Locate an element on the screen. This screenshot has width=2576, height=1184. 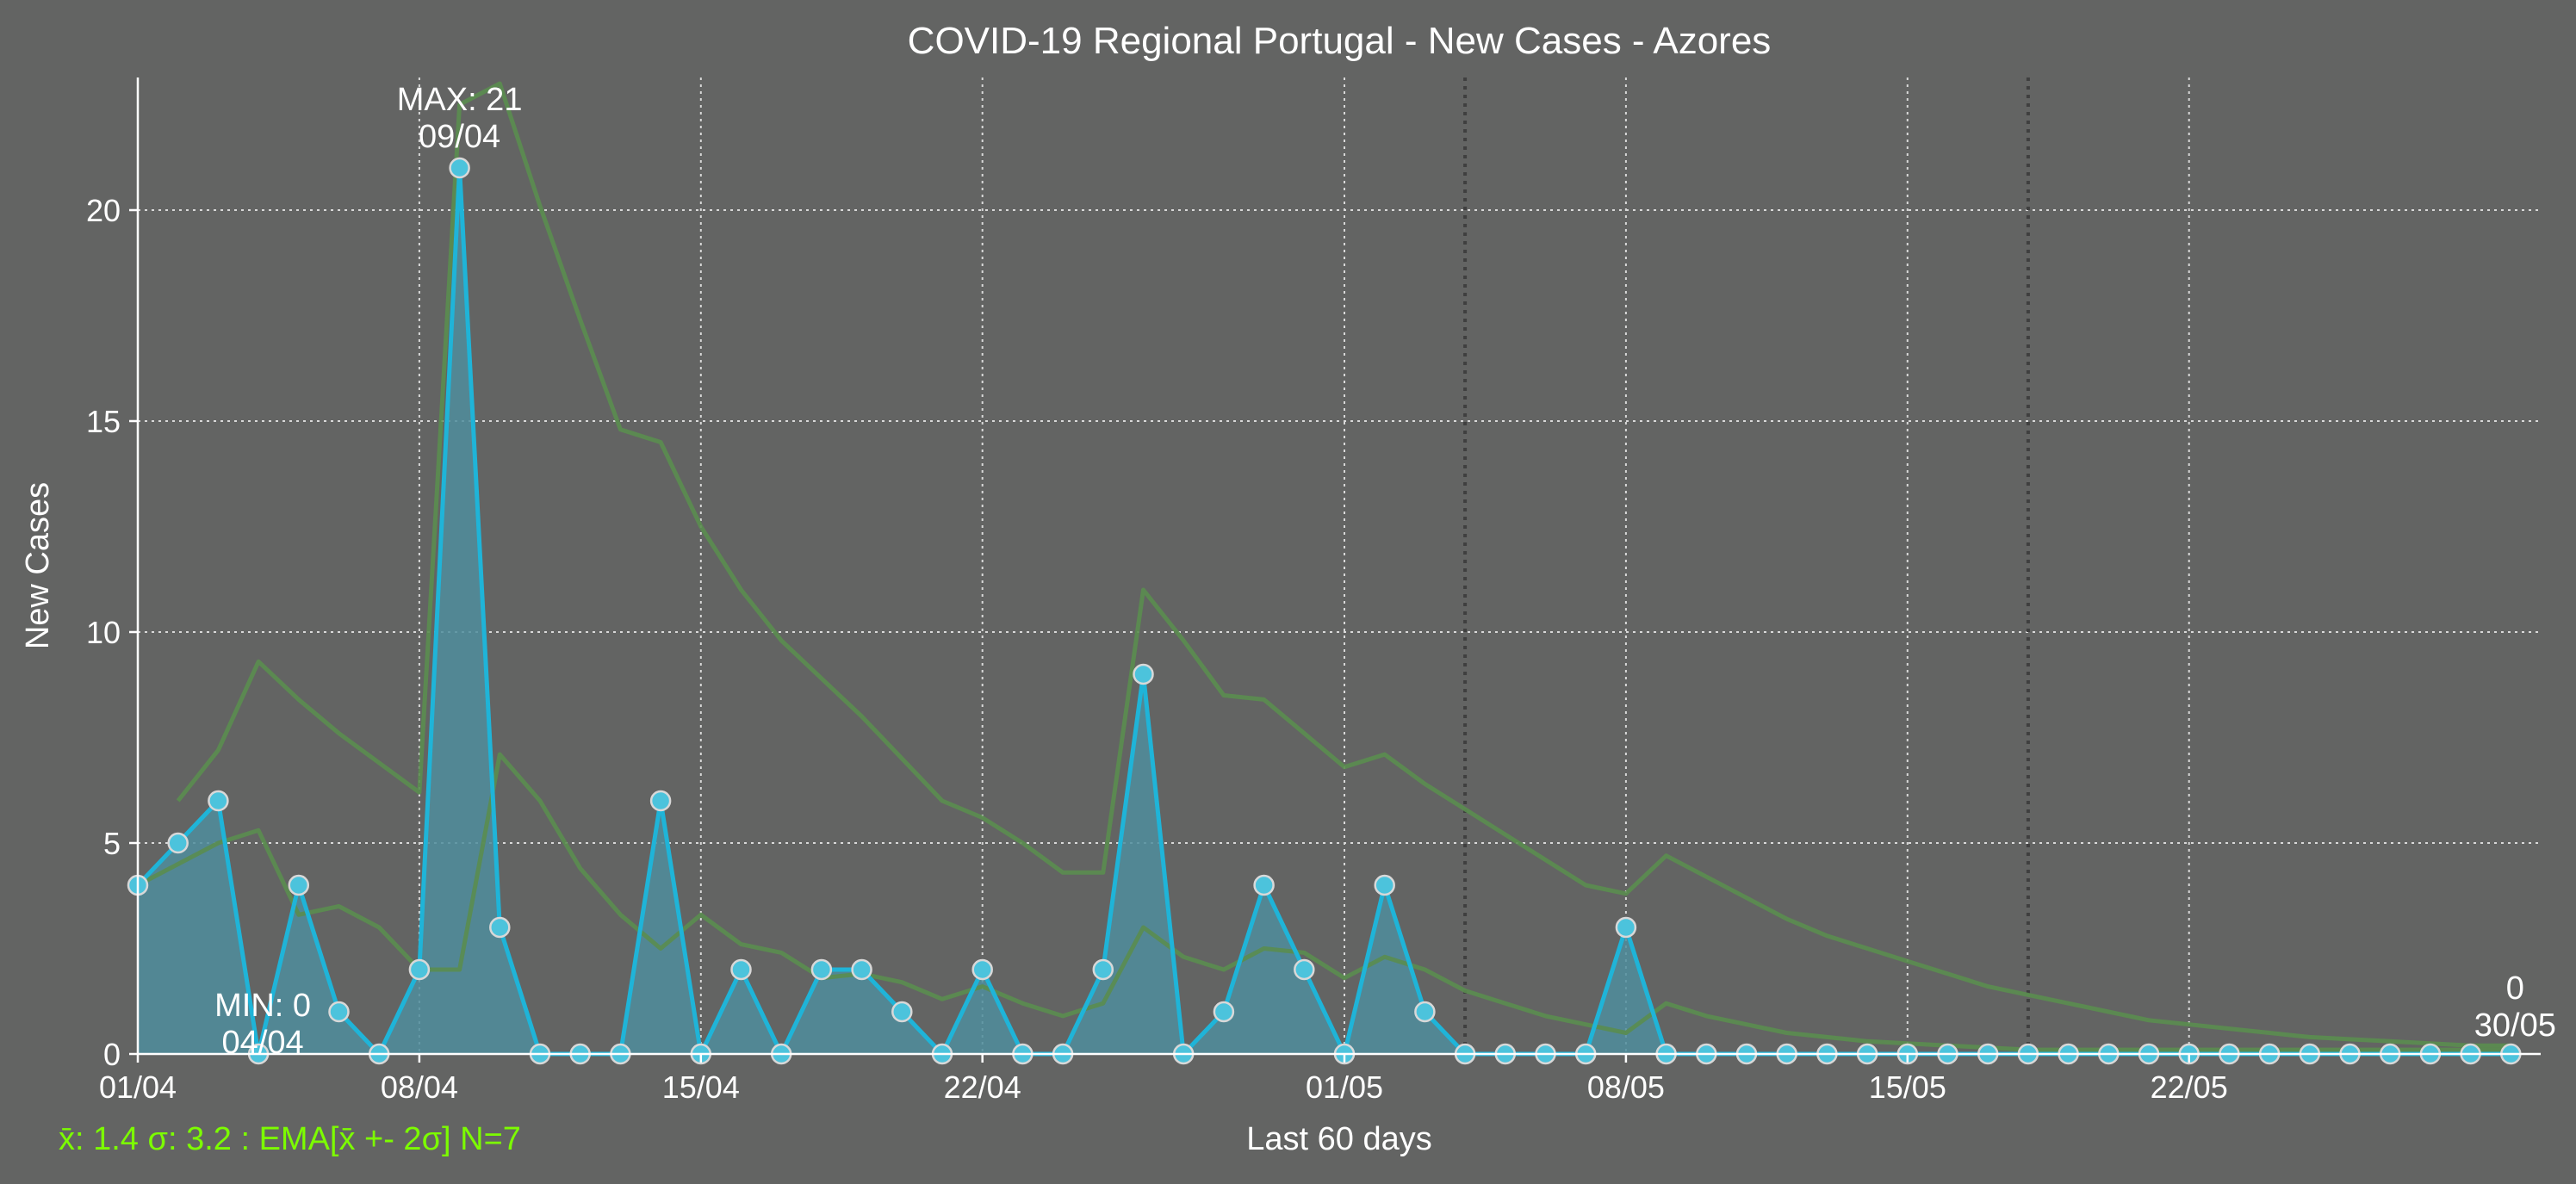
y-tick-label: 0 is located at coordinates (112, 1054).